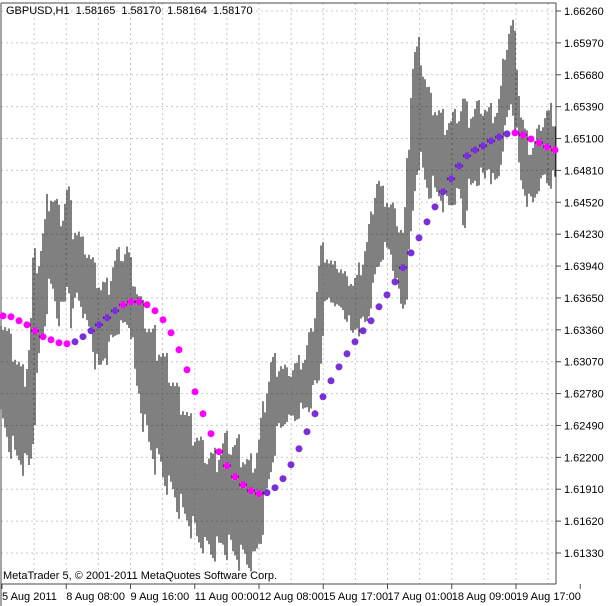 This screenshot has height=606, width=611. I want to click on time-tick-label: 8 Aug 08:00, so click(95, 597).